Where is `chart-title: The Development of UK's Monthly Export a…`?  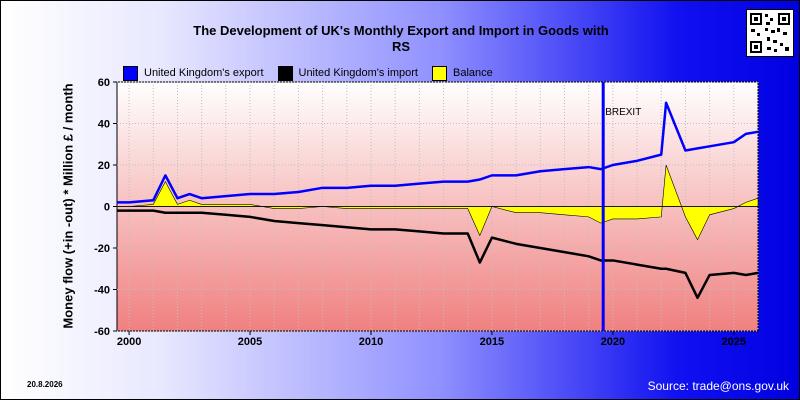 chart-title: The Development of UK's Monthly Export a… is located at coordinates (401, 39).